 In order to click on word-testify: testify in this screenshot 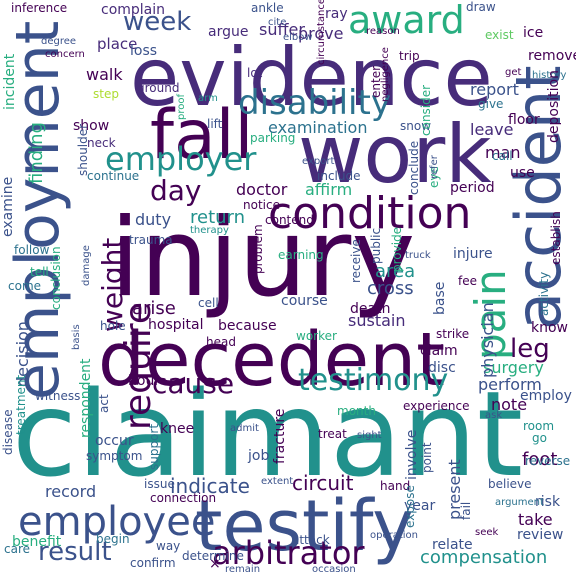, I will do `click(304, 526)`.